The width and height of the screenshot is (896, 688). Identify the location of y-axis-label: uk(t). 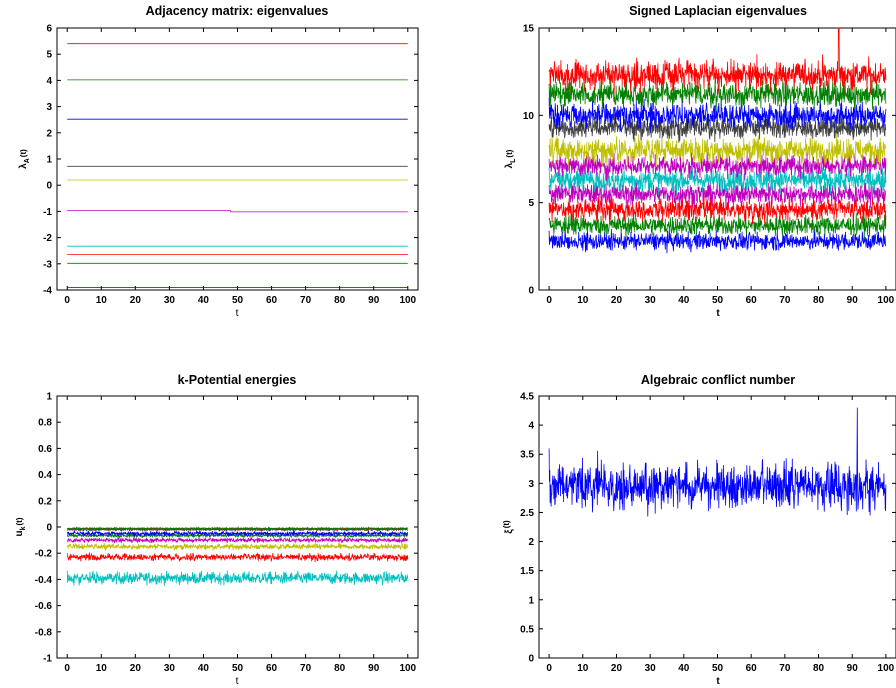
(20, 526).